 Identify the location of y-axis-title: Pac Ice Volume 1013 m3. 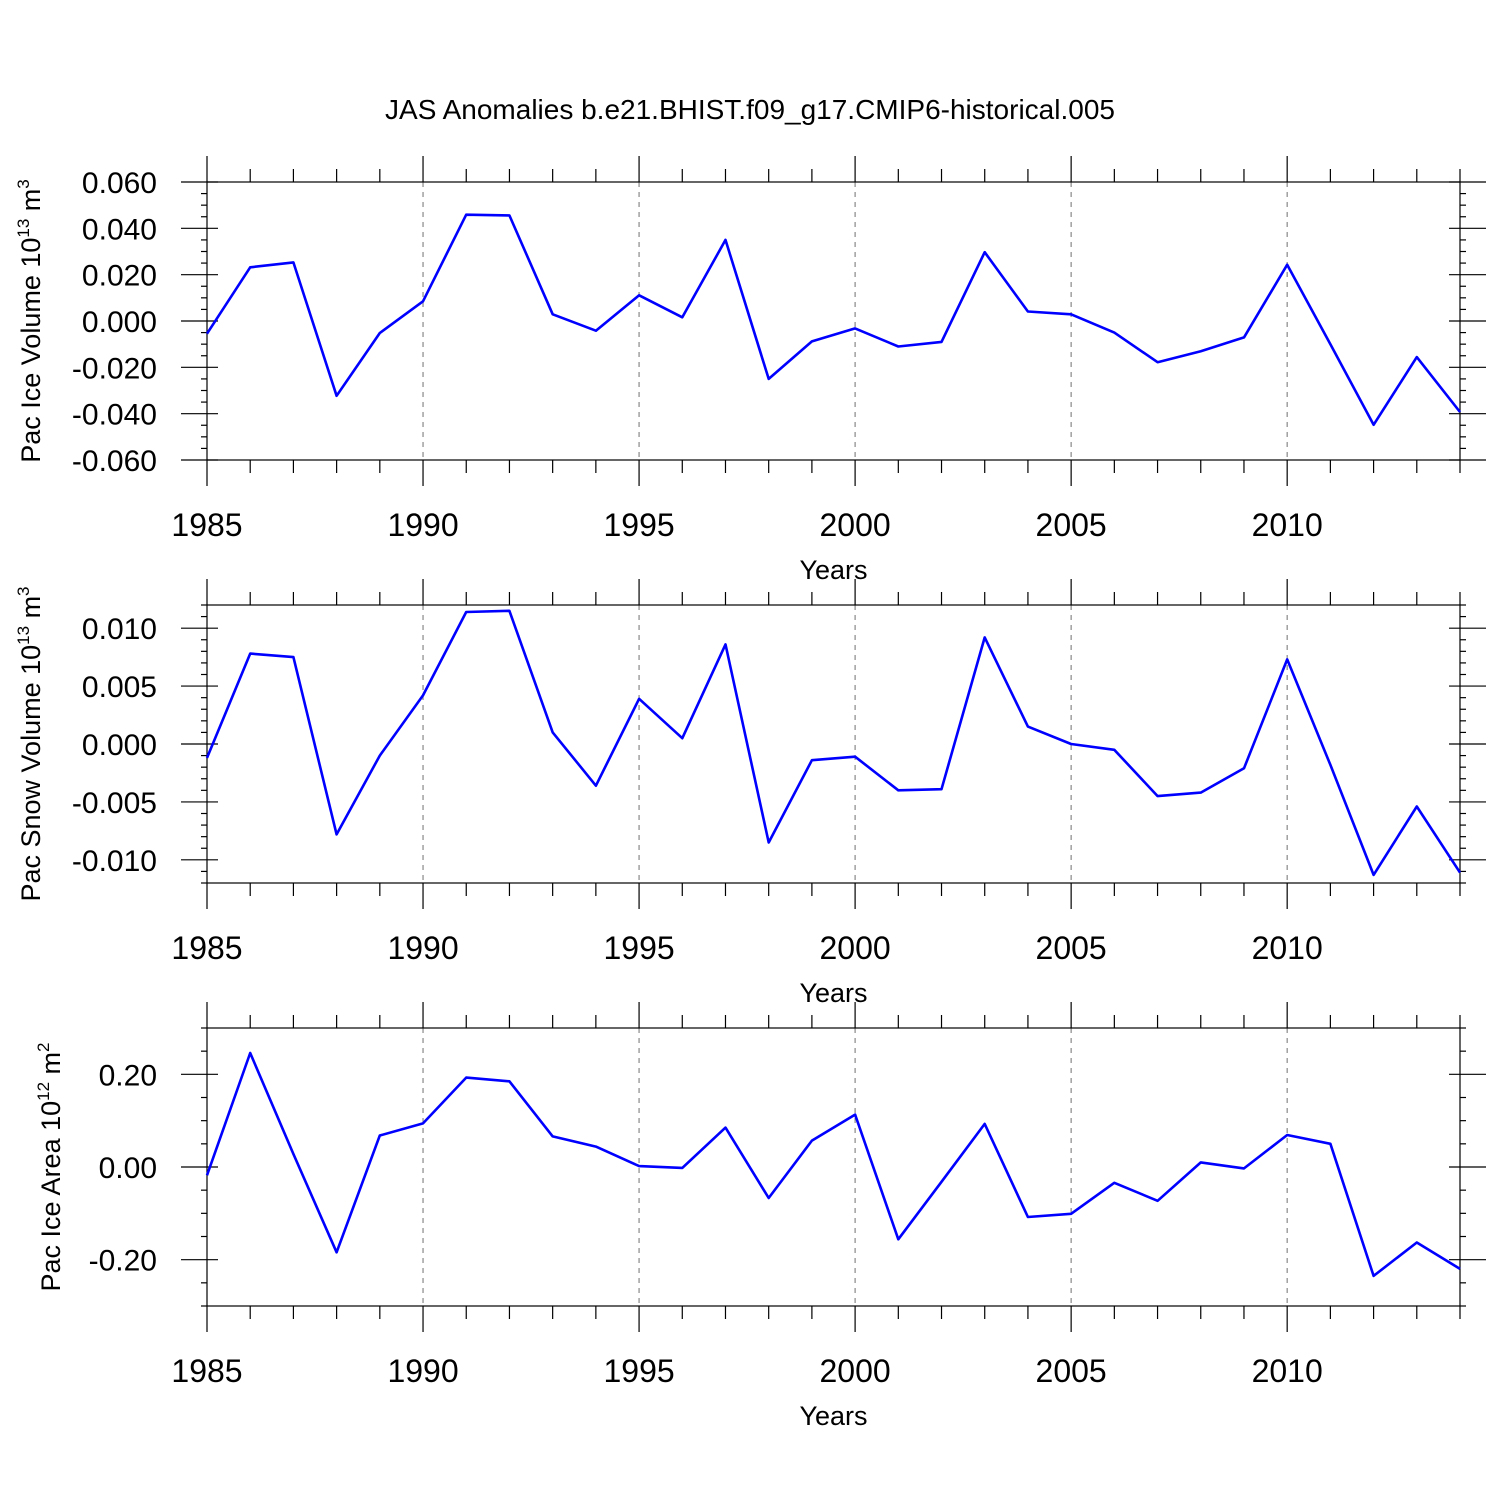
(30, 321).